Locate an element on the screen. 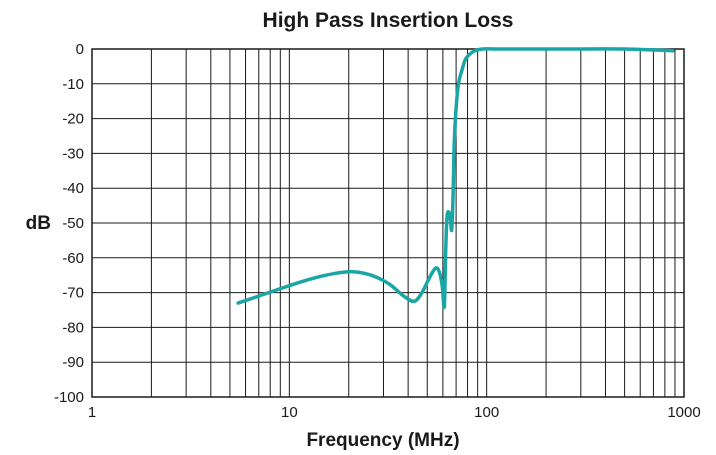 This screenshot has width=716, height=455. y-tick-label: -40 is located at coordinates (73, 188).